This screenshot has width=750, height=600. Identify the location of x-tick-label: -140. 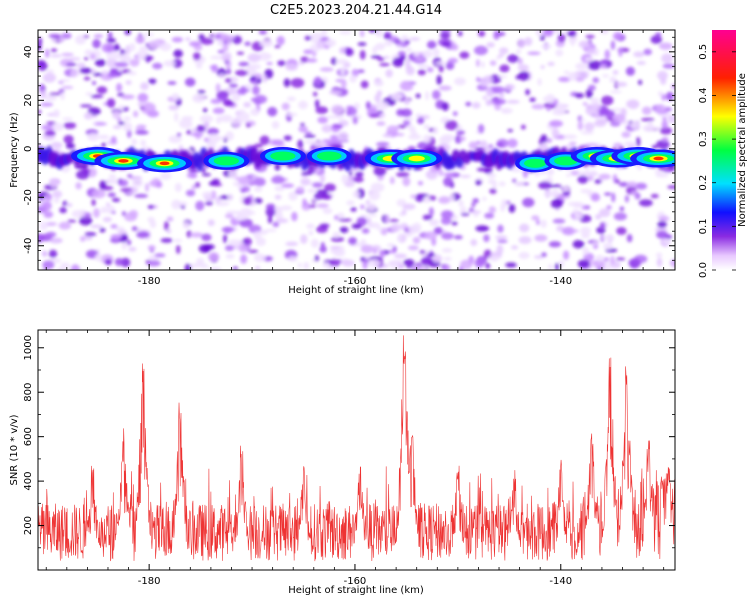
(560, 581).